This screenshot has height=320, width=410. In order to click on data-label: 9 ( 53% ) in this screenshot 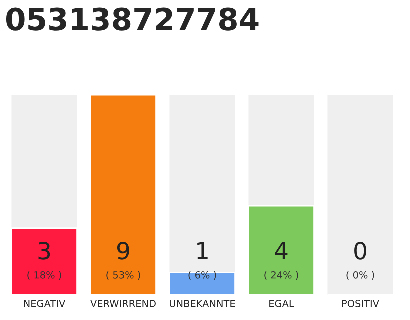, I will do `click(123, 261)`.